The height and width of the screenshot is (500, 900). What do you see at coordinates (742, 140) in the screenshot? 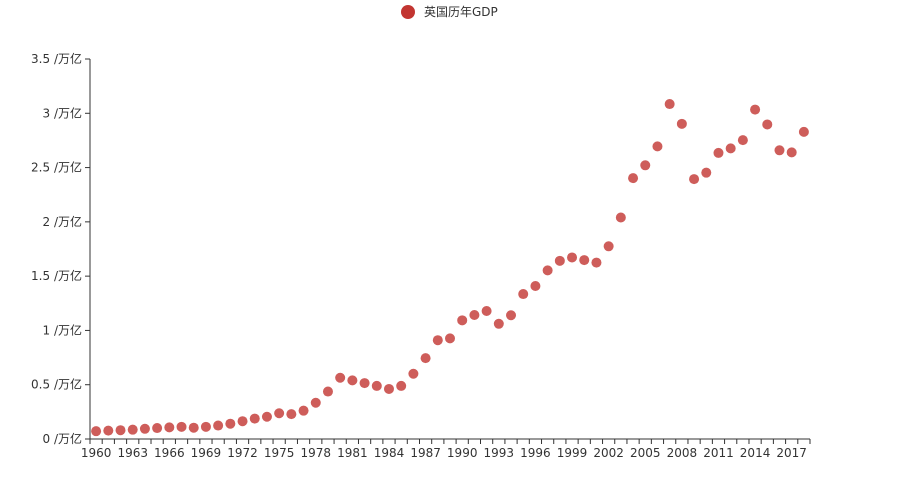
I see `data-point-2013` at bounding box center [742, 140].